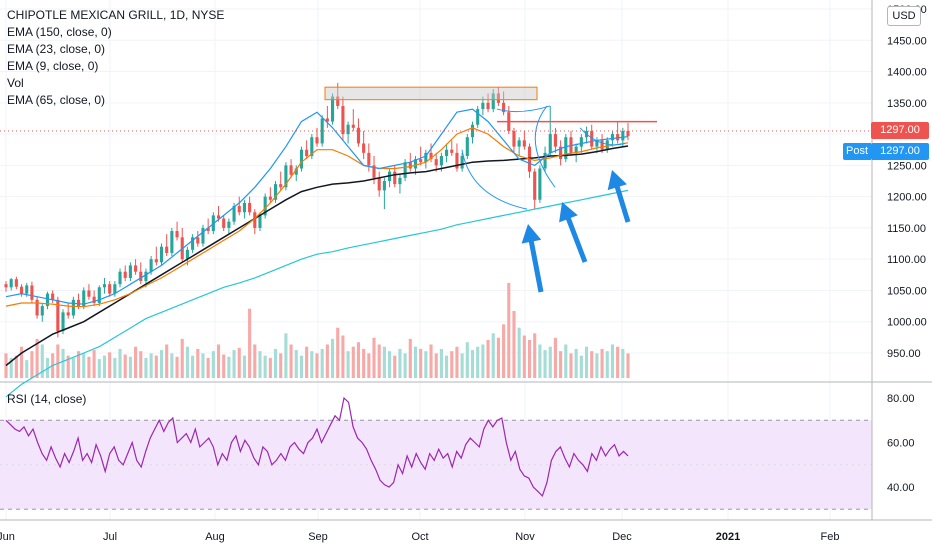 The width and height of the screenshot is (932, 550). Describe the element at coordinates (47, 399) in the screenshot. I see `rsi-legend: RSI (14, close)` at that location.